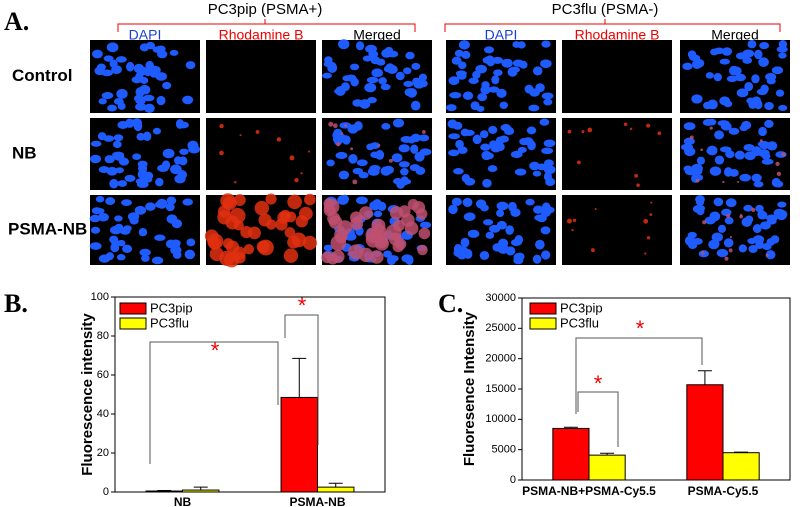 This screenshot has height=507, width=800. I want to click on bracket, so click(612, 25).